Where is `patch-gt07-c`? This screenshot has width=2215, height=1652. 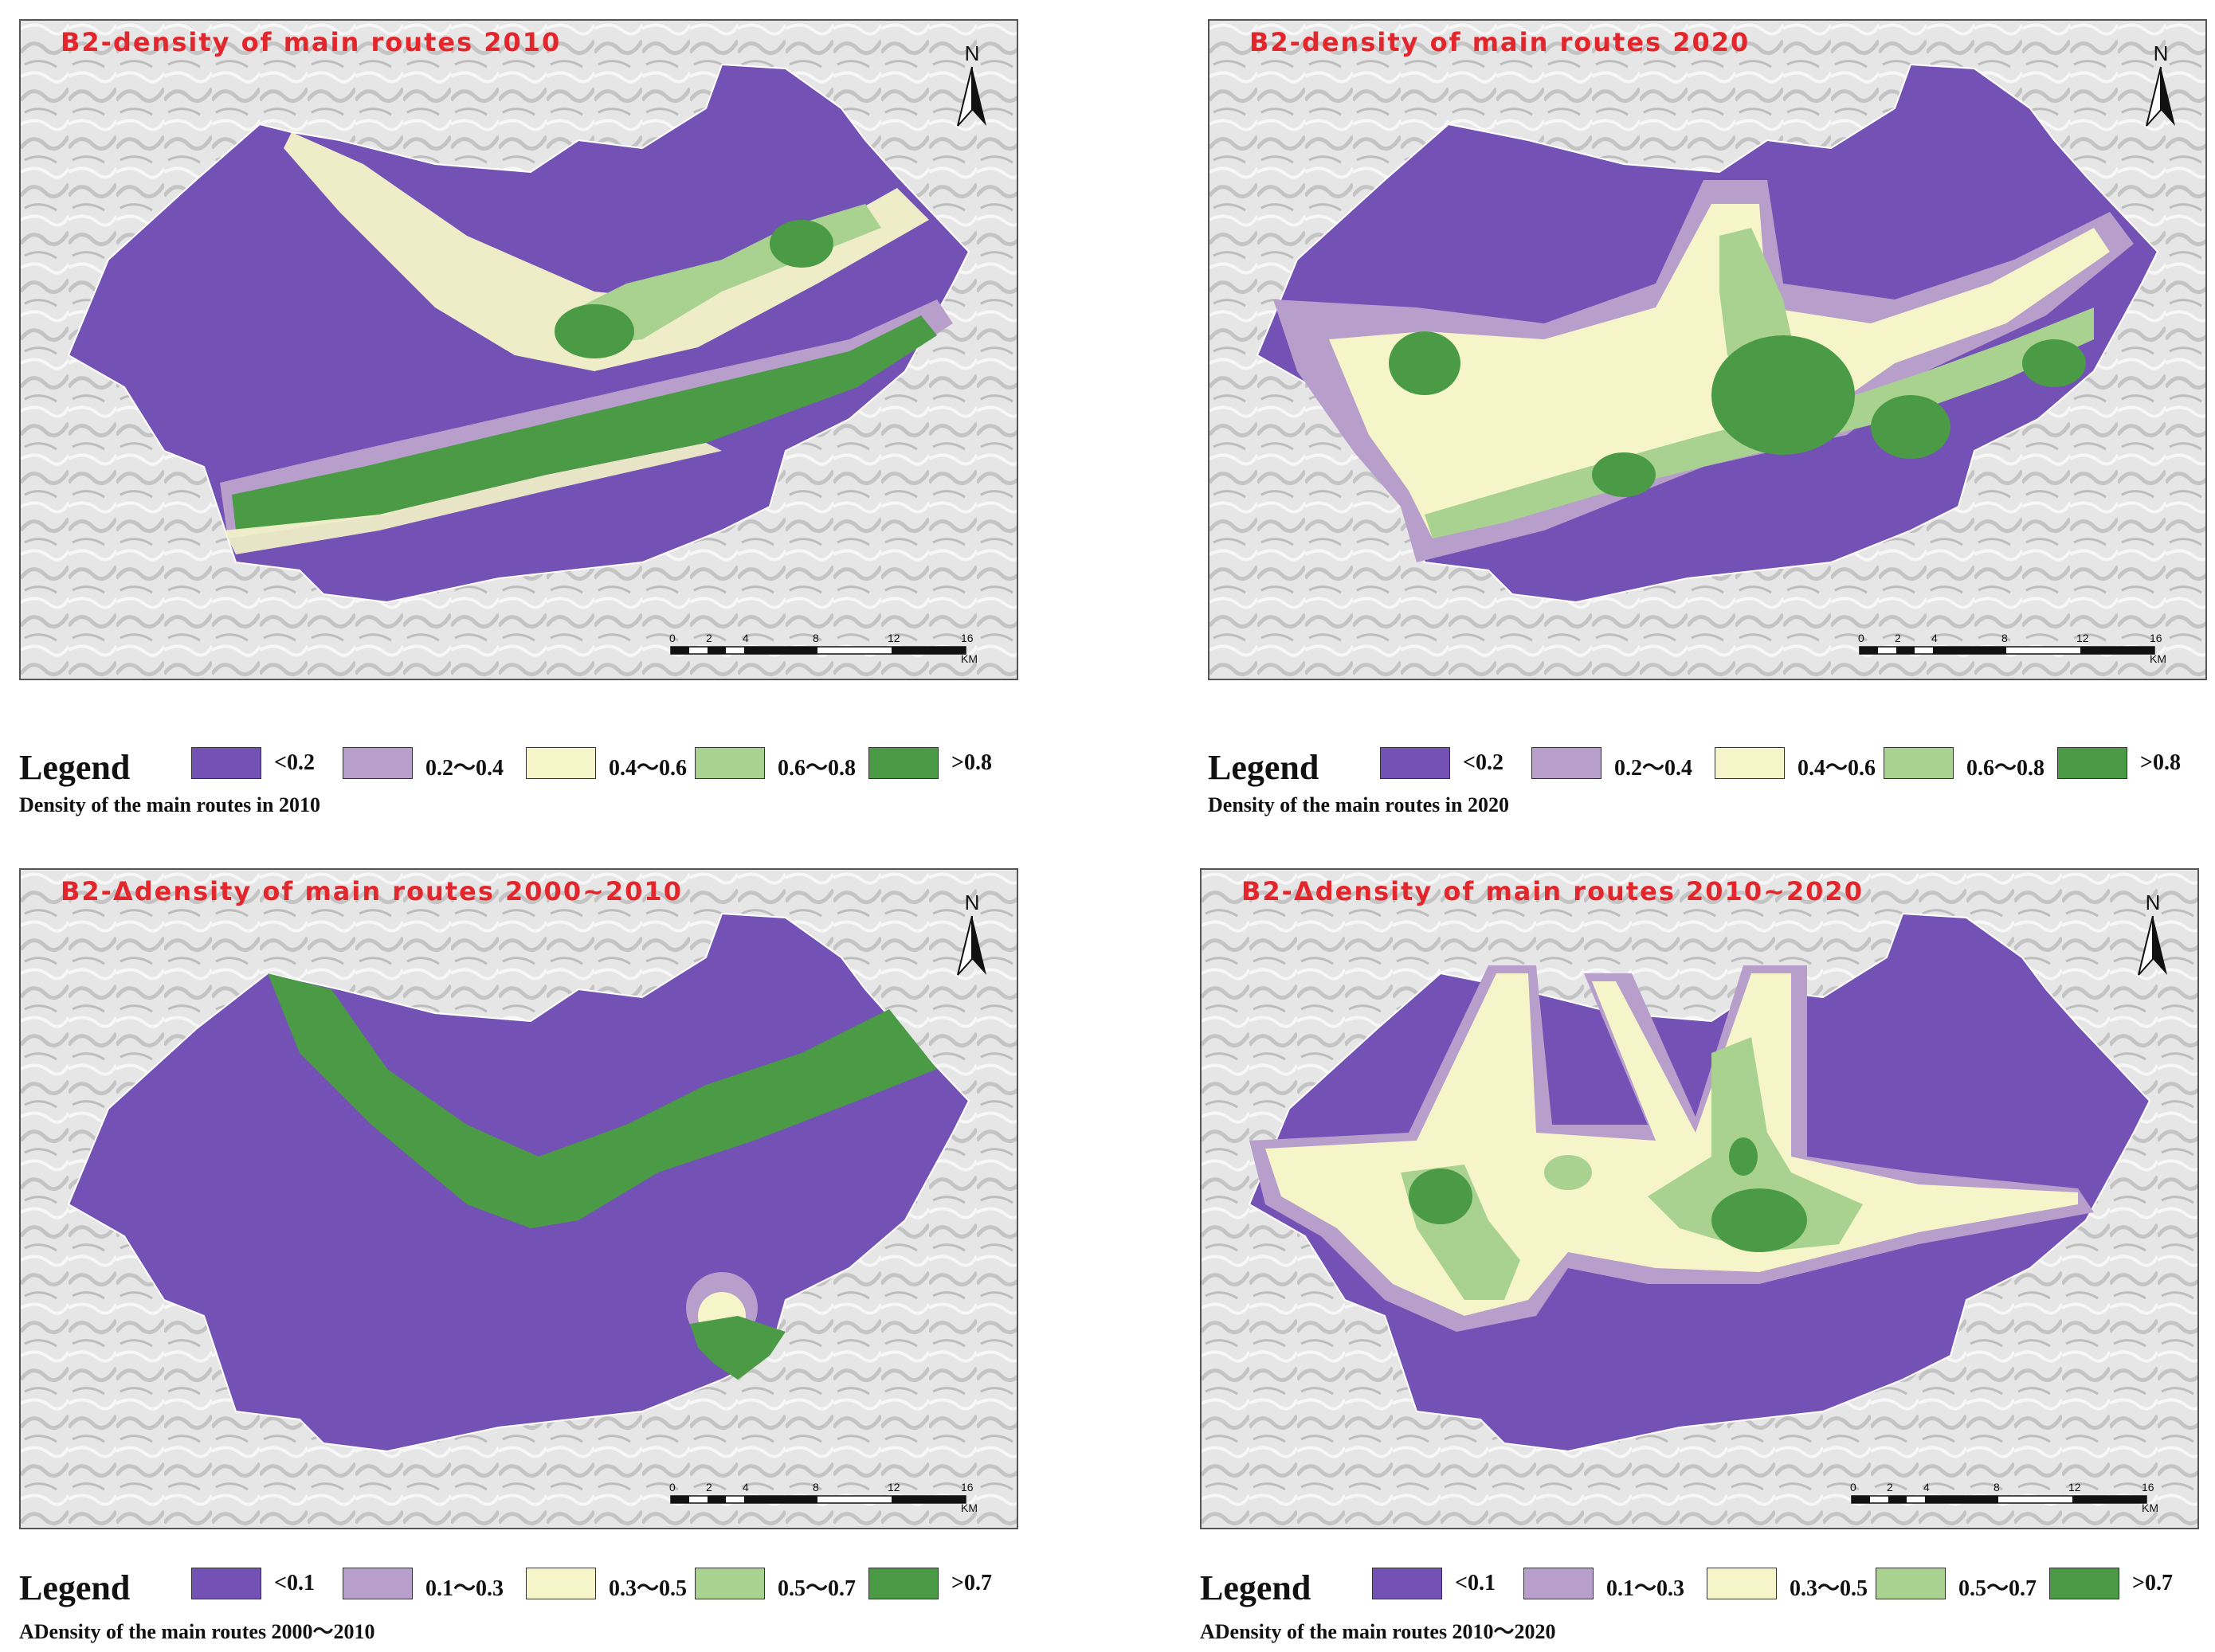
patch-gt07-c is located at coordinates (1743, 1156).